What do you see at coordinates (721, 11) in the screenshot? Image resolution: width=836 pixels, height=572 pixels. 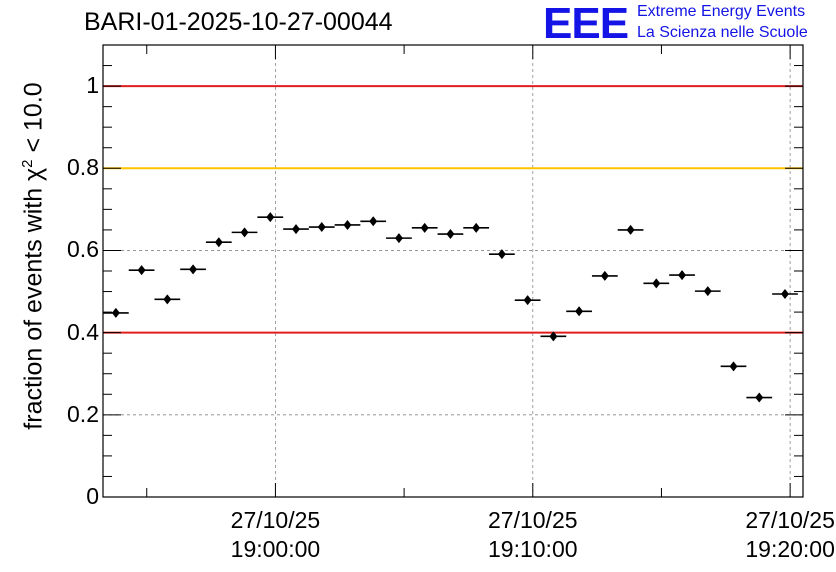 I see `logo-line-1: Extreme Energy Events` at bounding box center [721, 11].